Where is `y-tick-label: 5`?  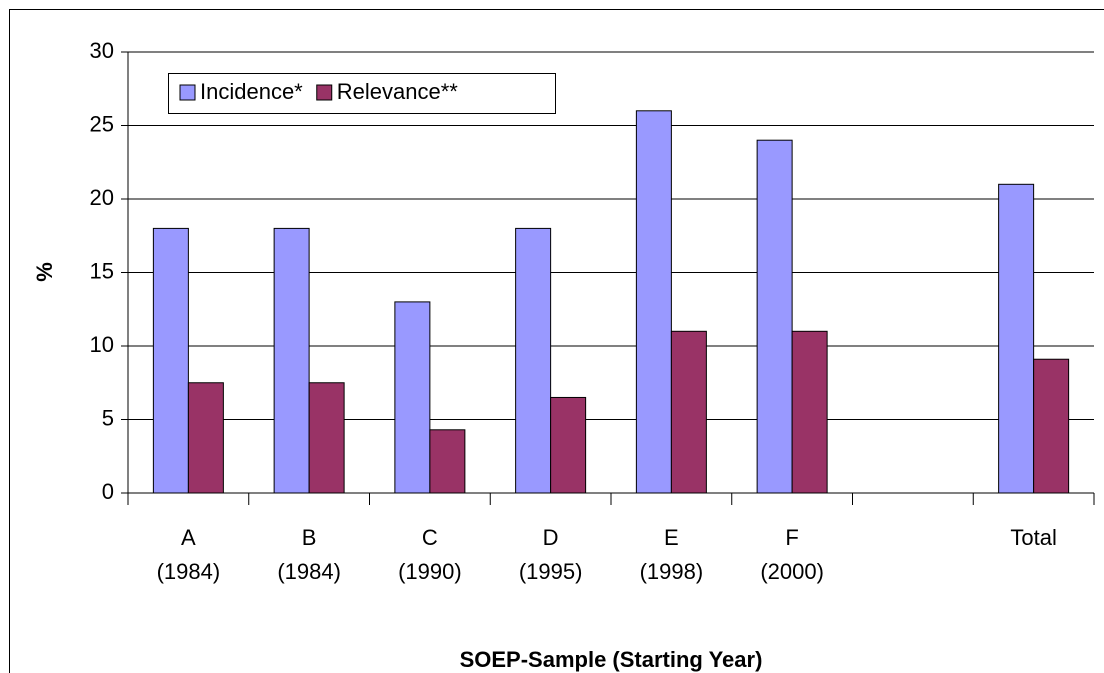 y-tick-label: 5 is located at coordinates (108, 417).